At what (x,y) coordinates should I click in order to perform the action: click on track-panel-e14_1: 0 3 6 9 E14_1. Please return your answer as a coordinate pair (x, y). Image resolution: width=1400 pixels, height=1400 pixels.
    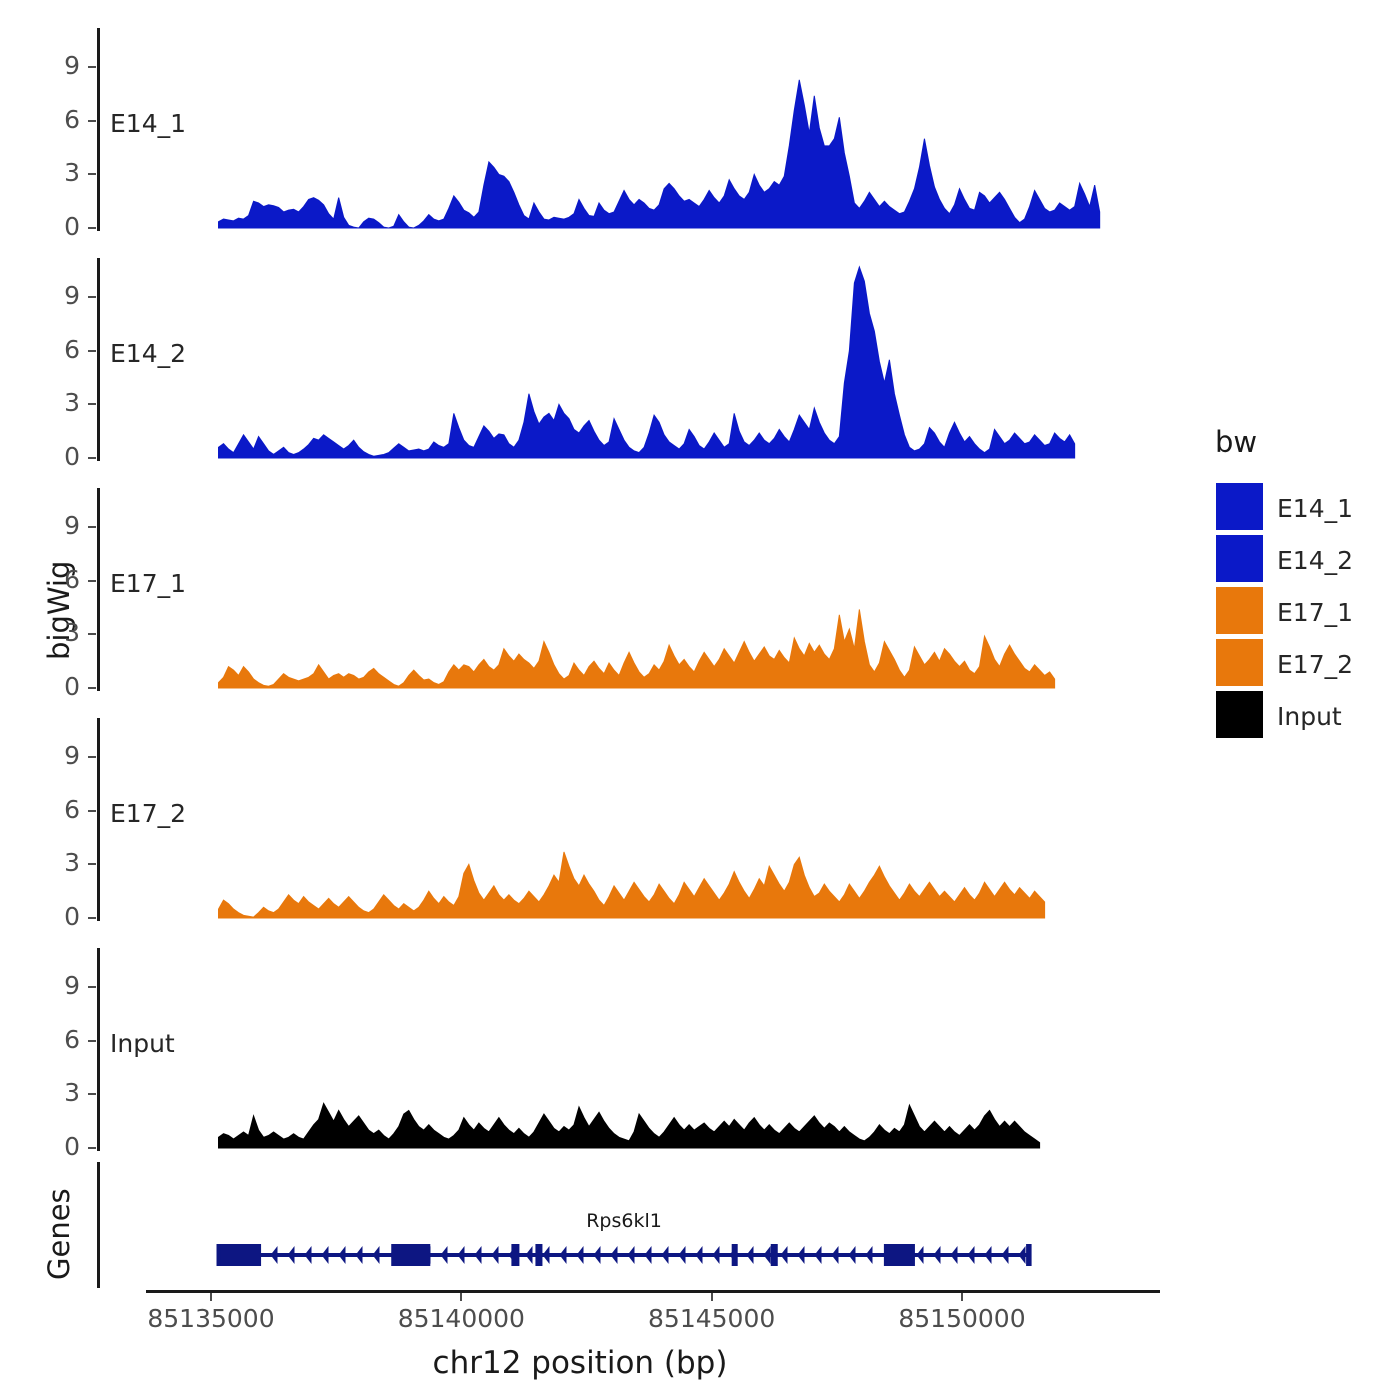
    Looking at the image, I should click on (590, 133).